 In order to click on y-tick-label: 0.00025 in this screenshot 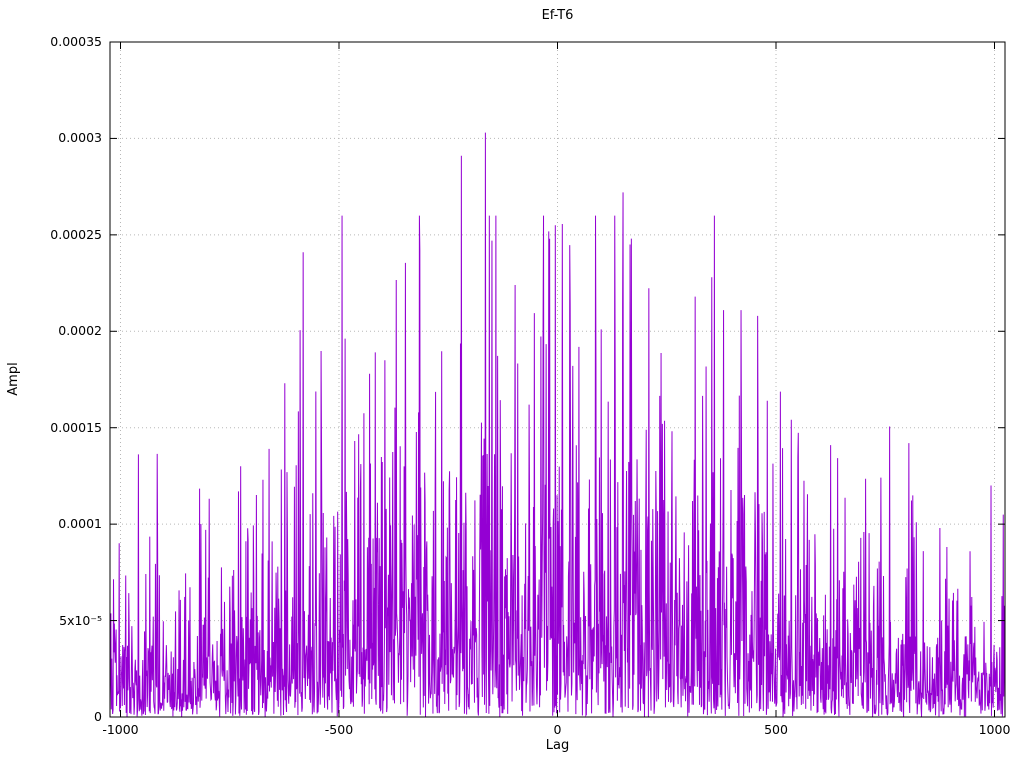, I will do `click(76, 234)`.